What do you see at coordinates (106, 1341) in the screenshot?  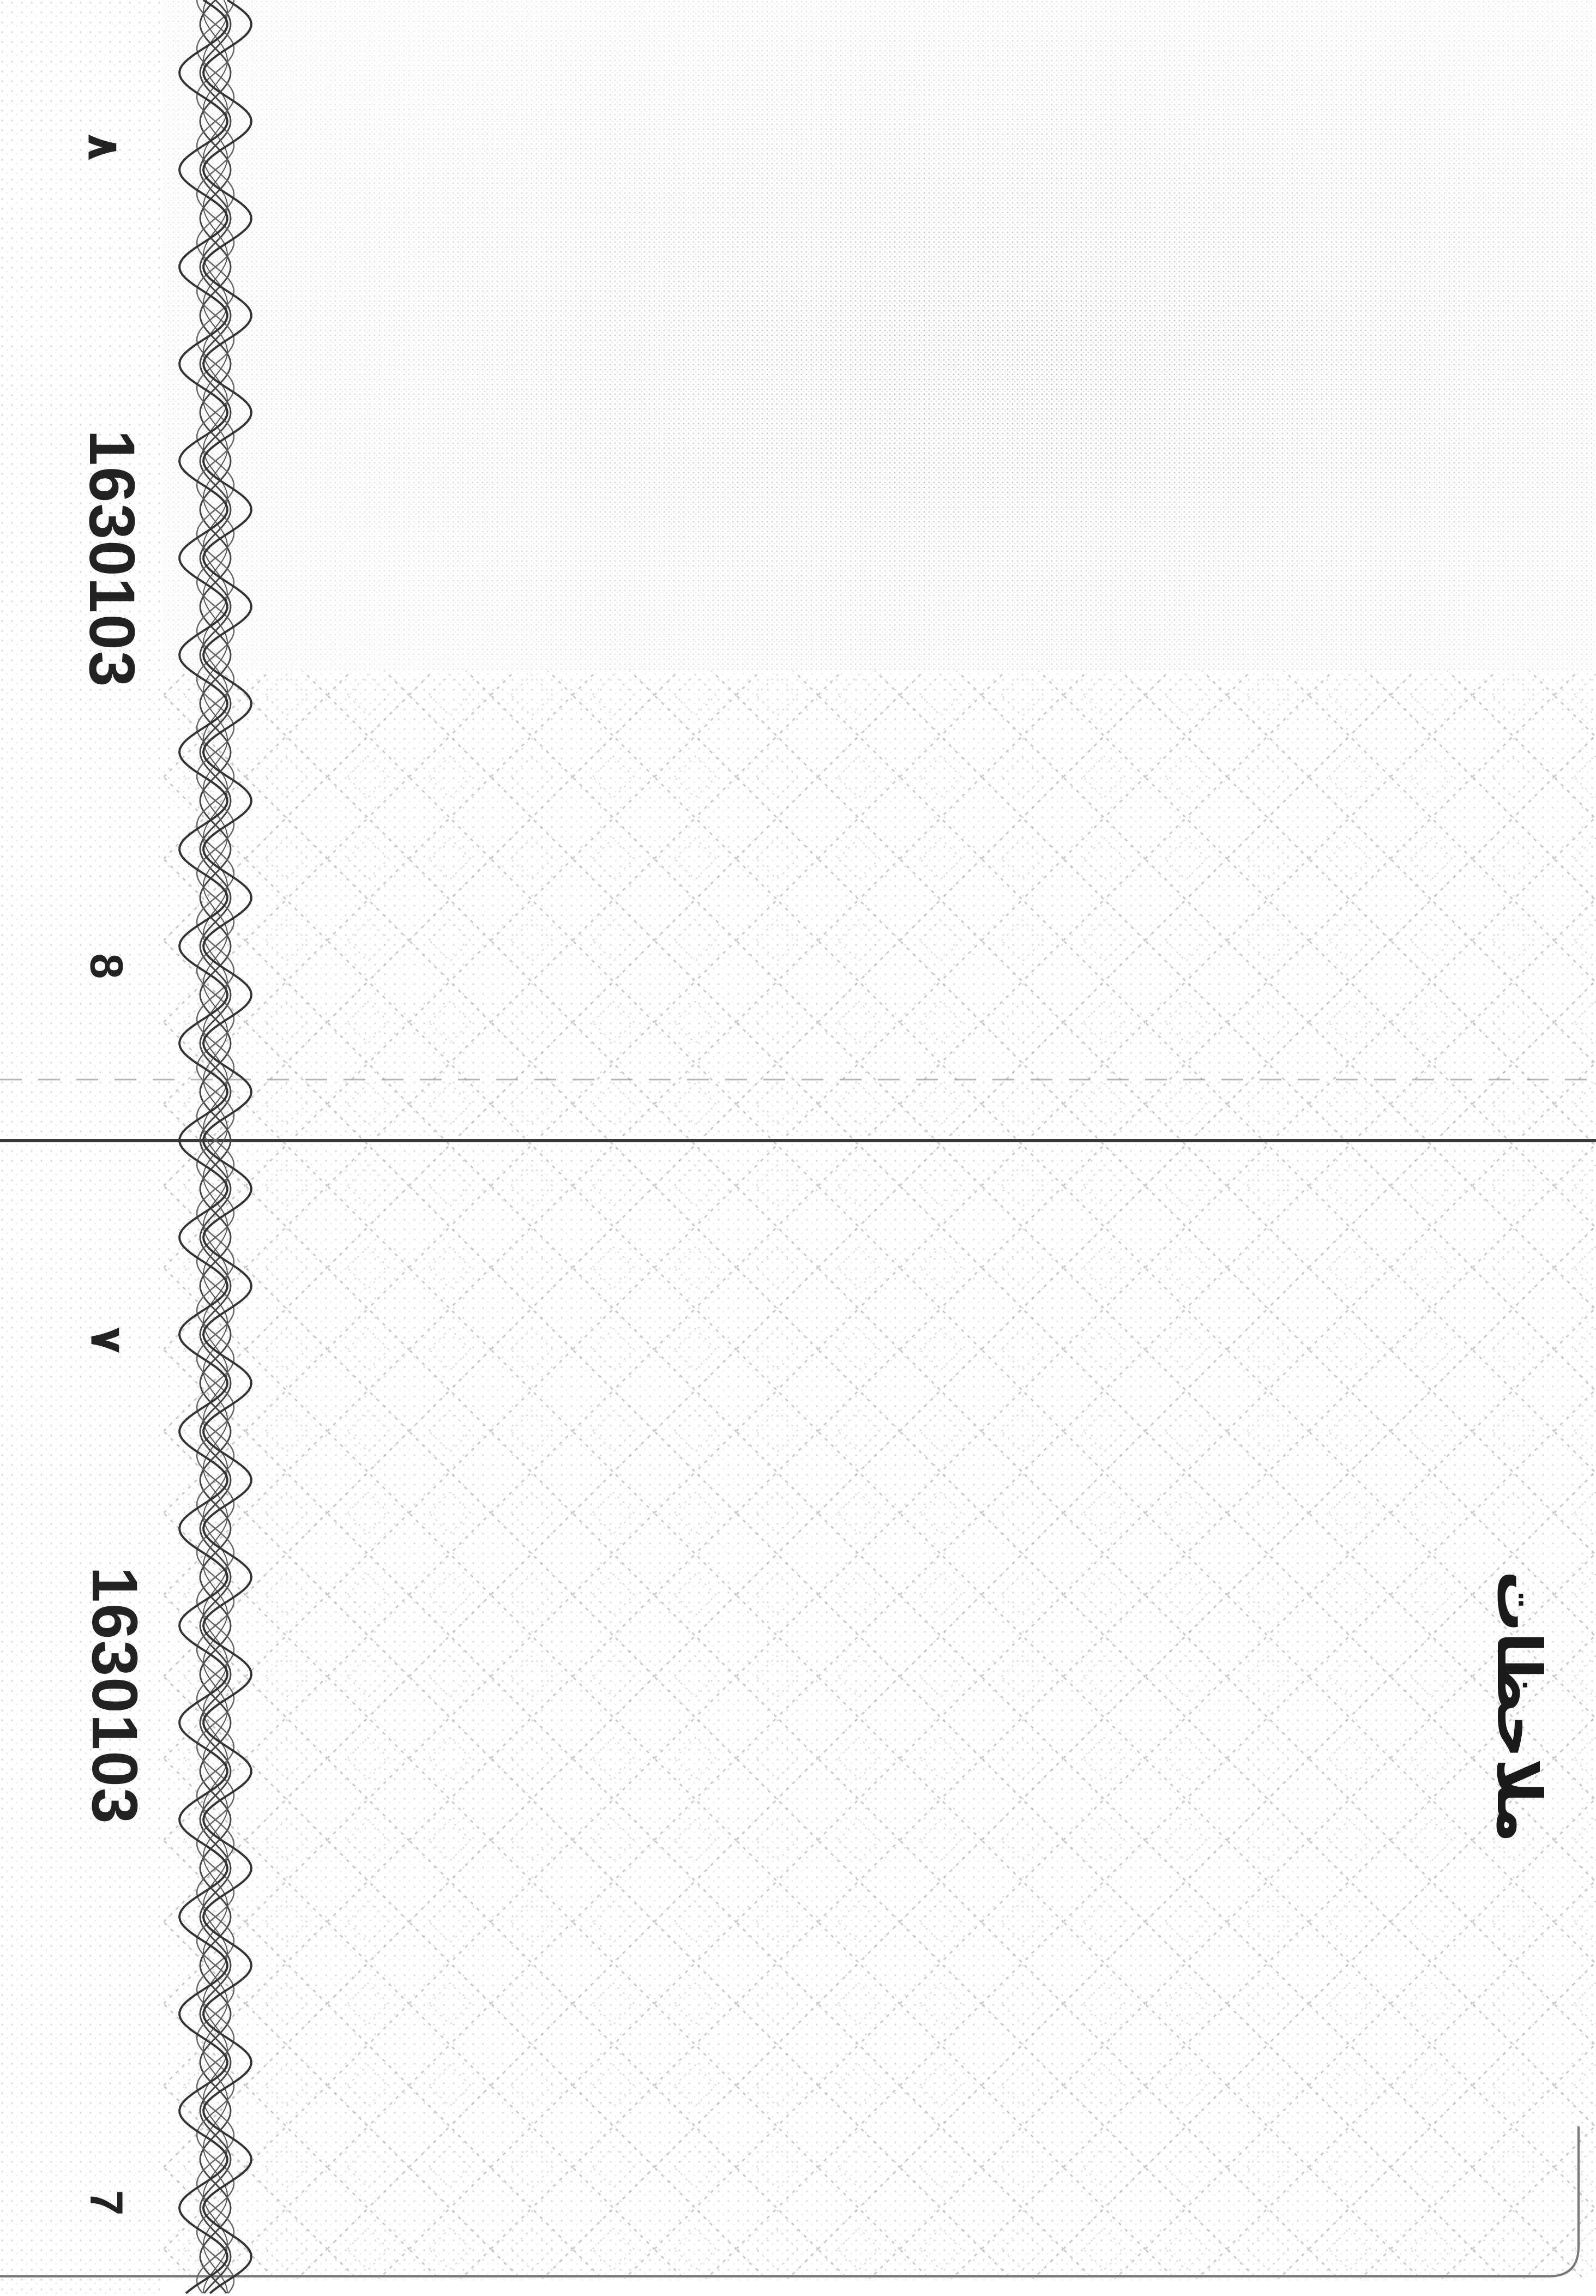 I see `lower-page-number-arabic: ٧` at bounding box center [106, 1341].